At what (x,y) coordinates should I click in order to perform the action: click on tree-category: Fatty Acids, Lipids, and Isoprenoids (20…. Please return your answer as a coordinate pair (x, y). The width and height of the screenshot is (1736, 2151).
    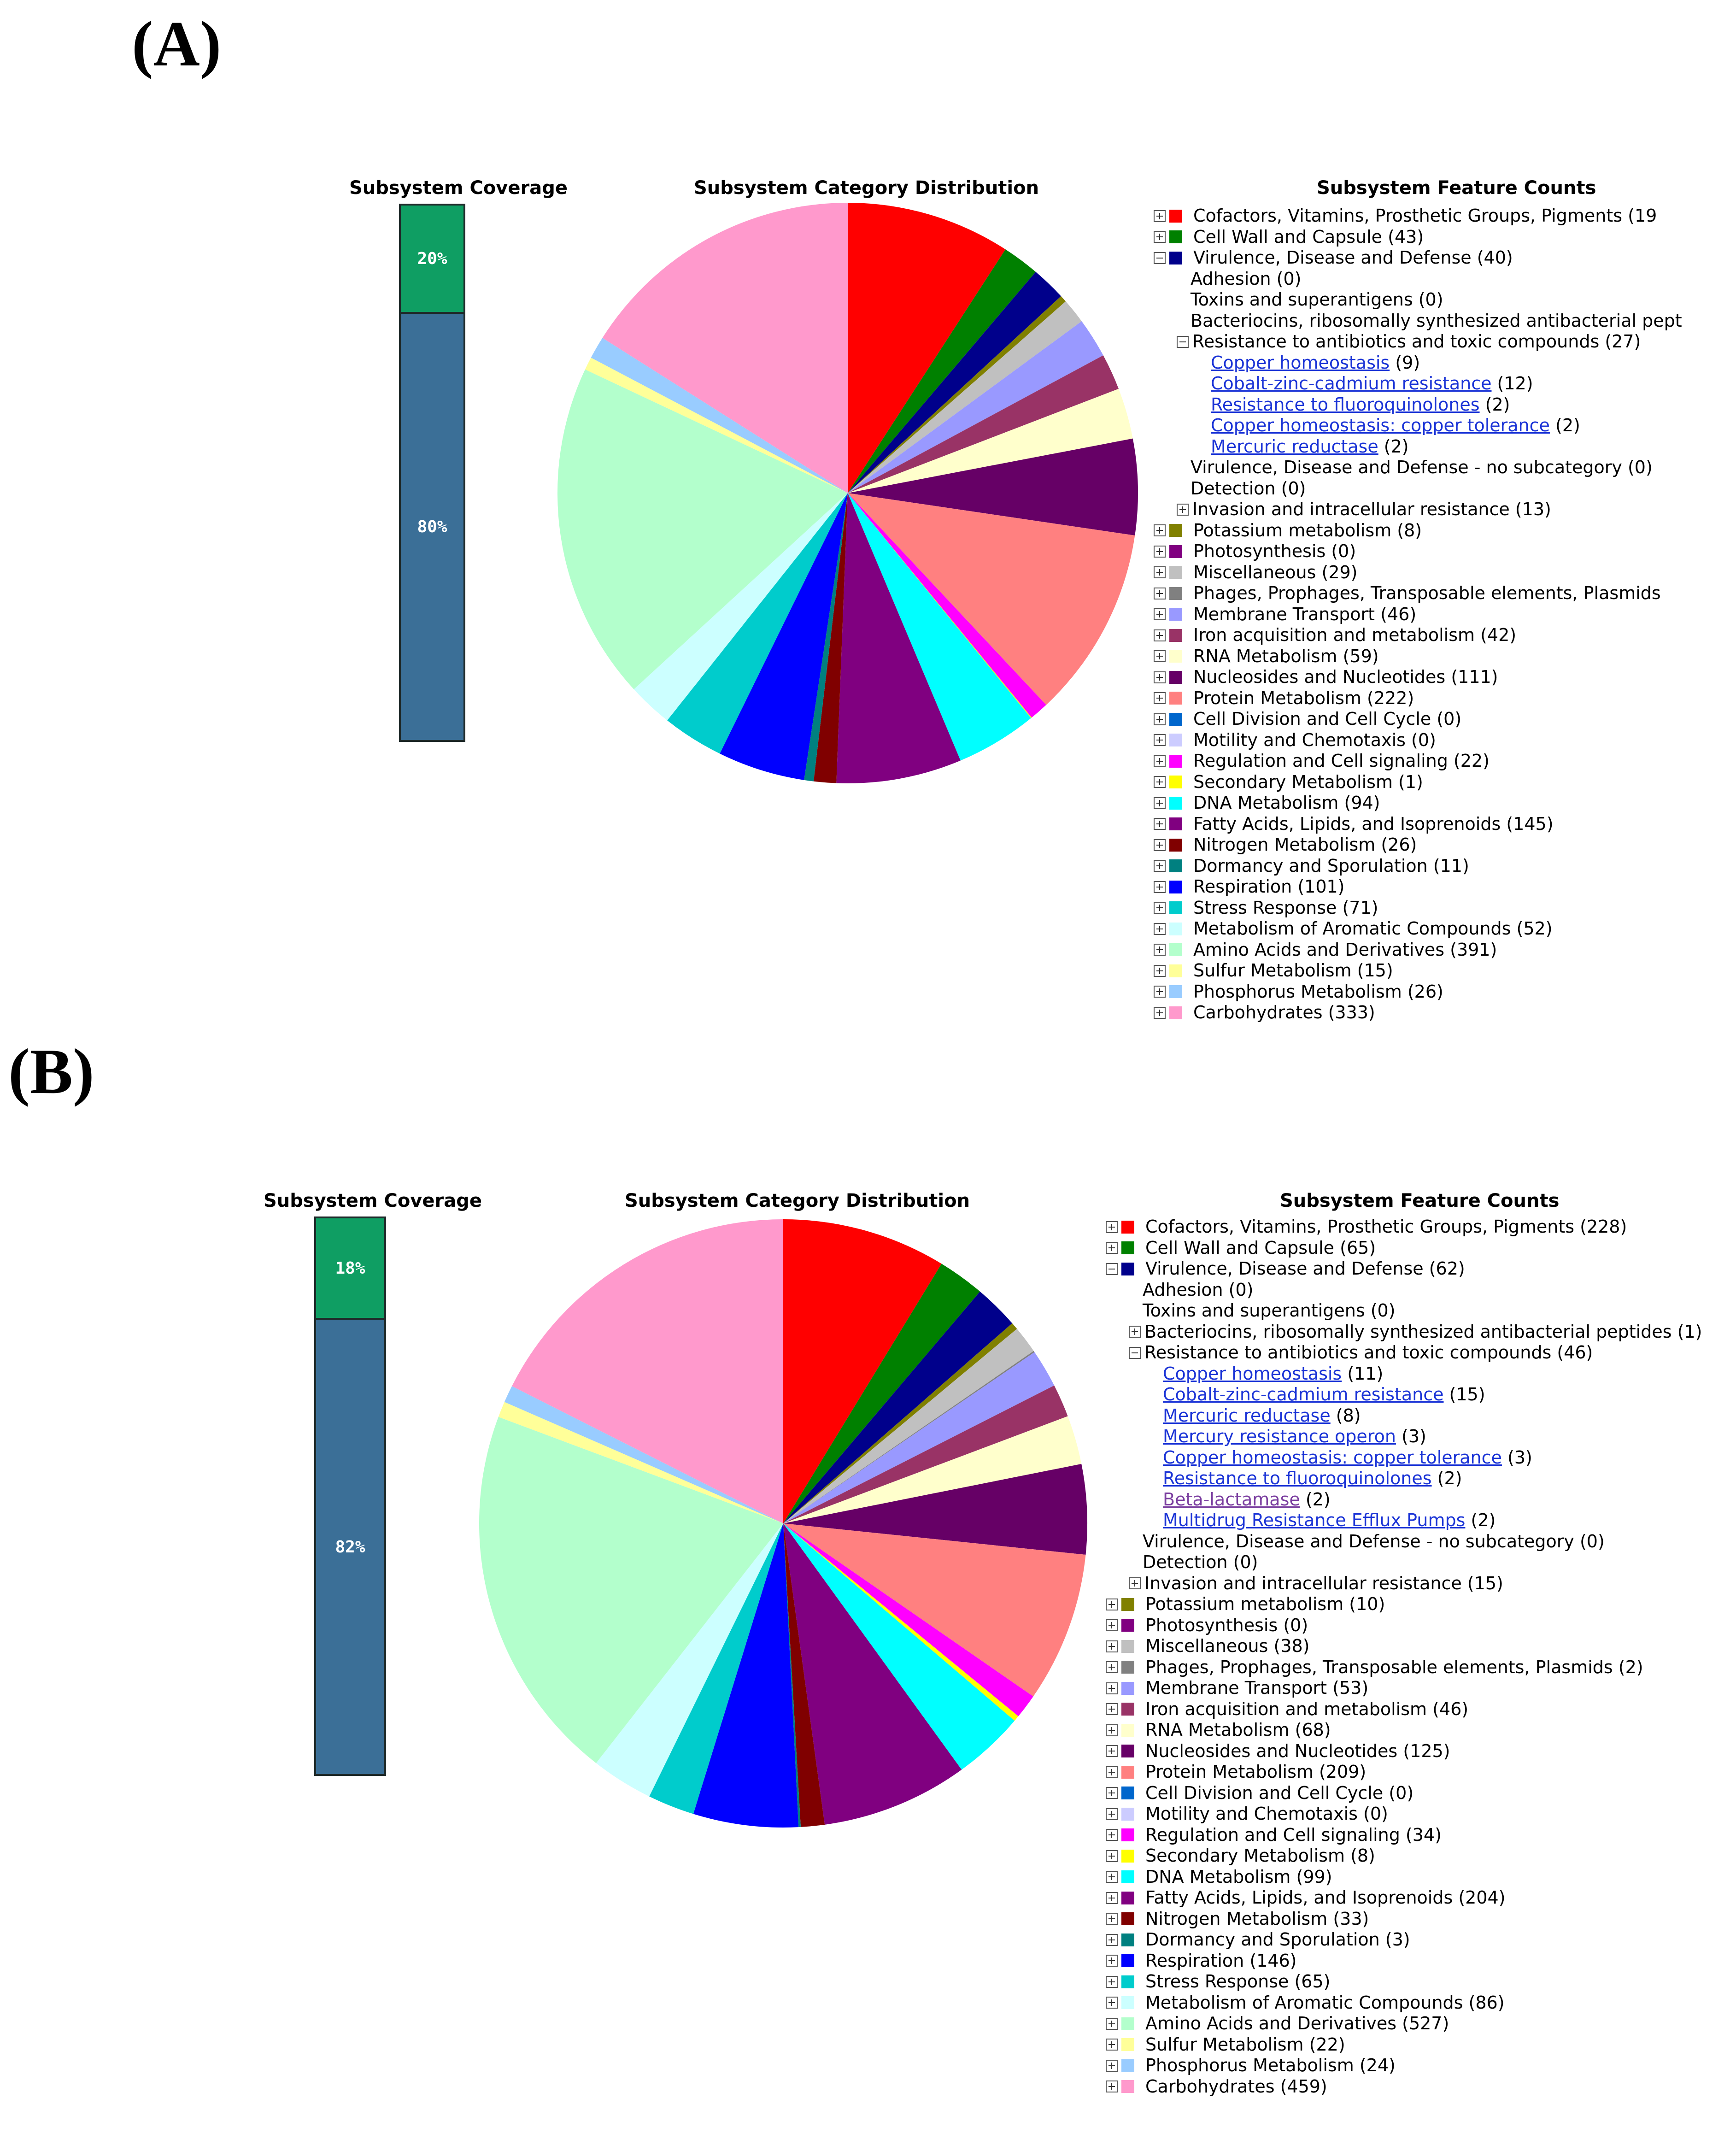
    Looking at the image, I should click on (1404, 1898).